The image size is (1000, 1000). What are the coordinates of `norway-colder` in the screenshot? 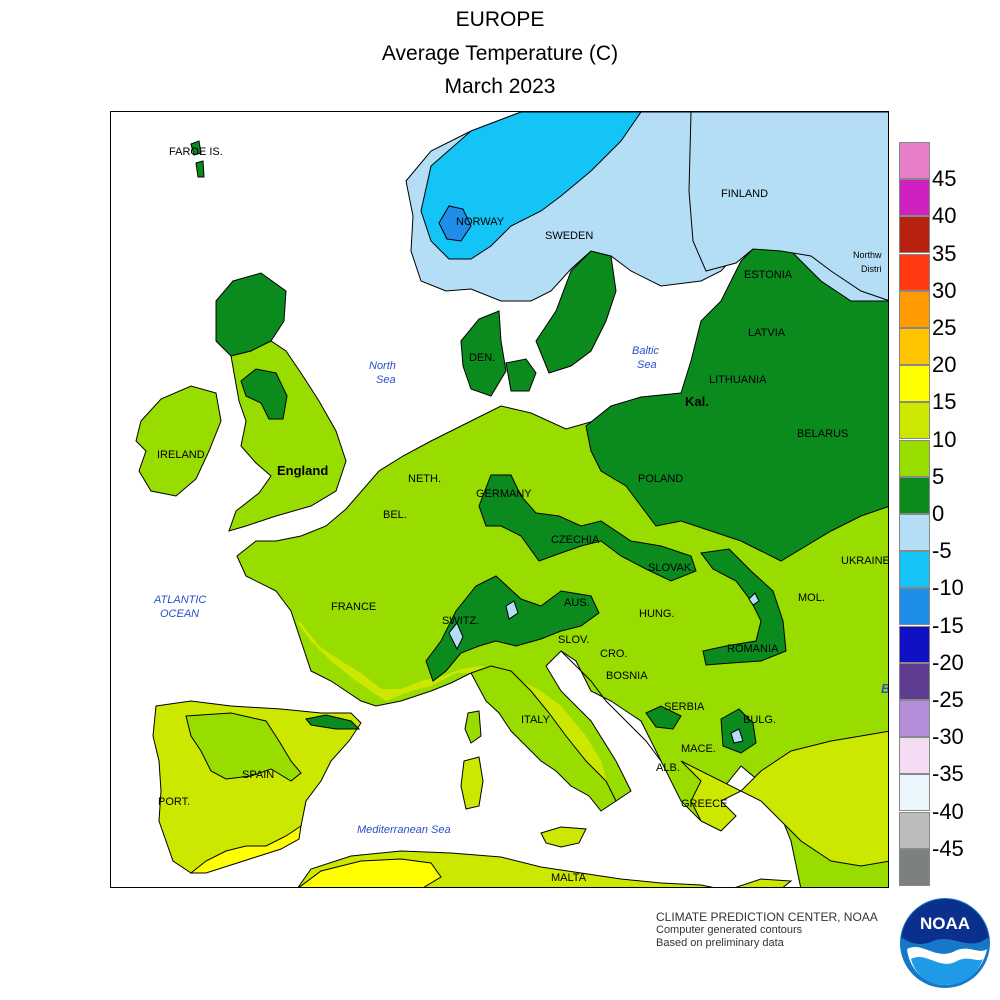 It's located at (455, 223).